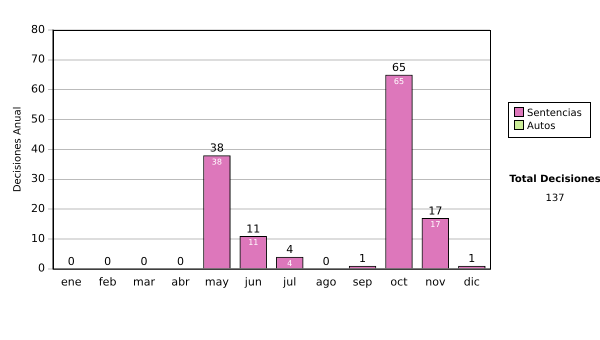 The width and height of the screenshot is (600, 340). I want to click on text: 137, so click(555, 199).